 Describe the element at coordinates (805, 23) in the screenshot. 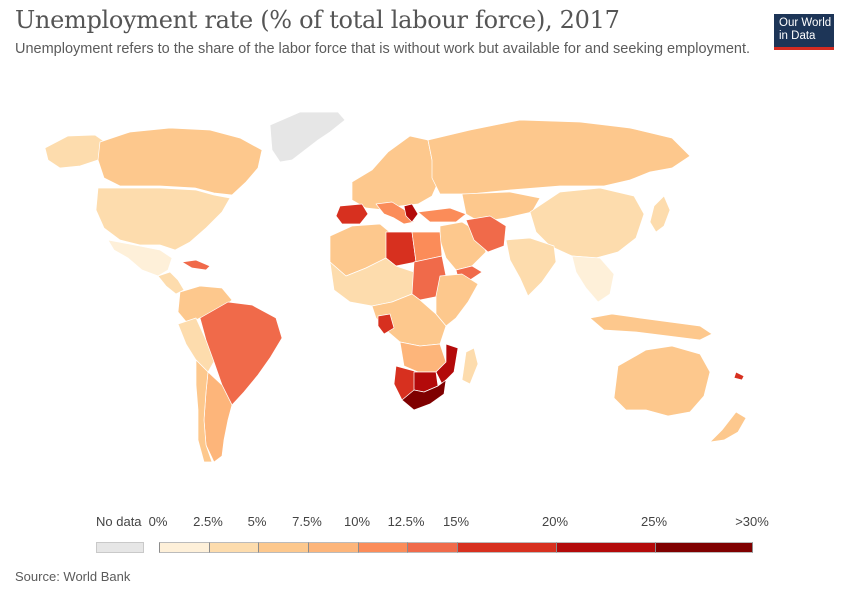

I see `logo-line-1: Our World` at that location.